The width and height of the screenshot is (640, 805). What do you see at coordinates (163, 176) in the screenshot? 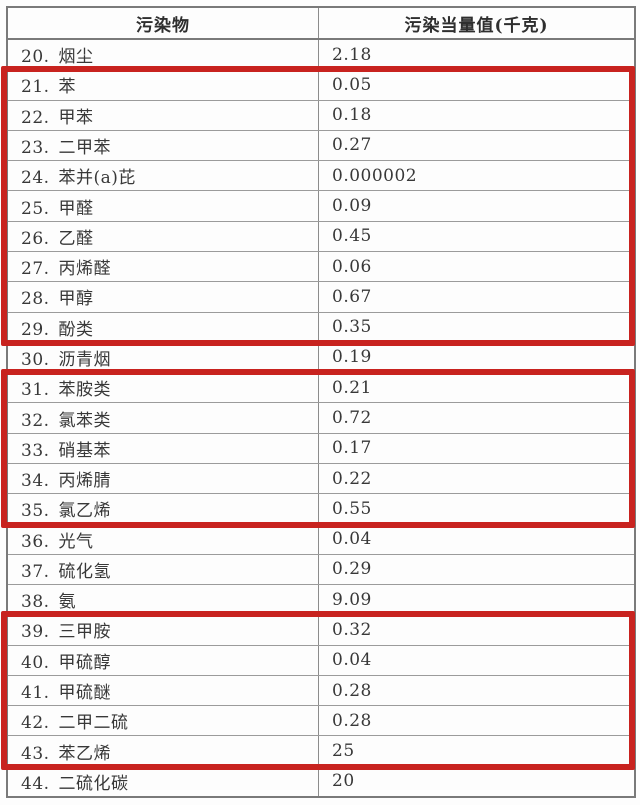
I see `row-pollutant-label: 24. 苯并(a)芘` at bounding box center [163, 176].